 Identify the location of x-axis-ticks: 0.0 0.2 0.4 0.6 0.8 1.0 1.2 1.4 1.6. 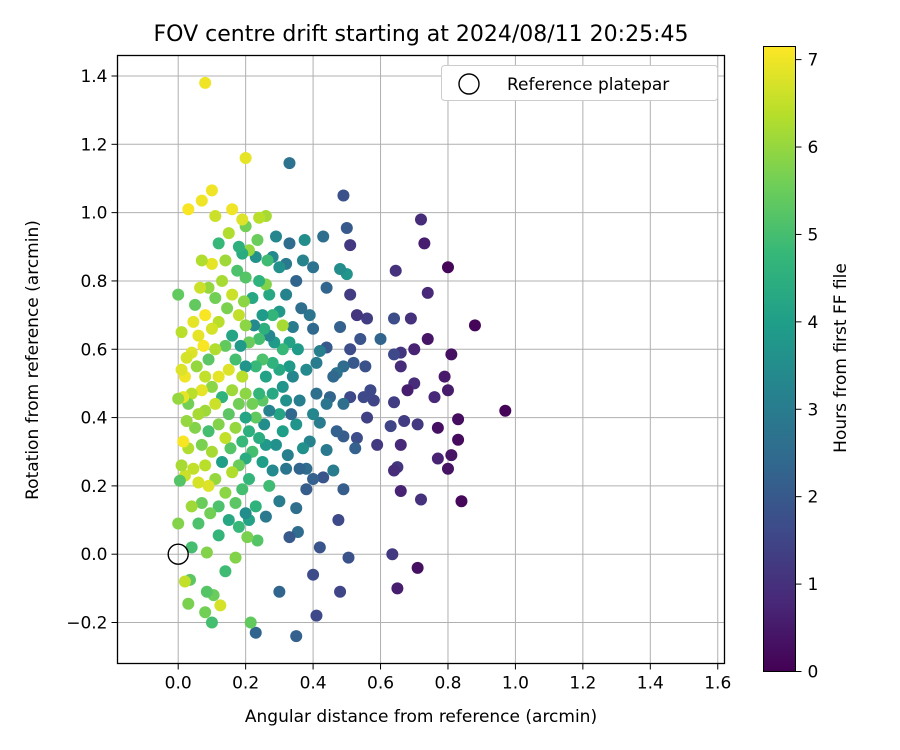
(448, 678).